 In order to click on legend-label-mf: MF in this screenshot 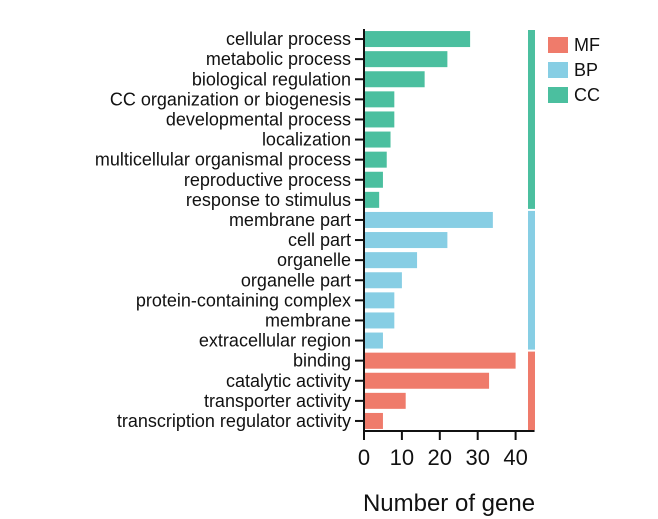, I will do `click(587, 45)`.